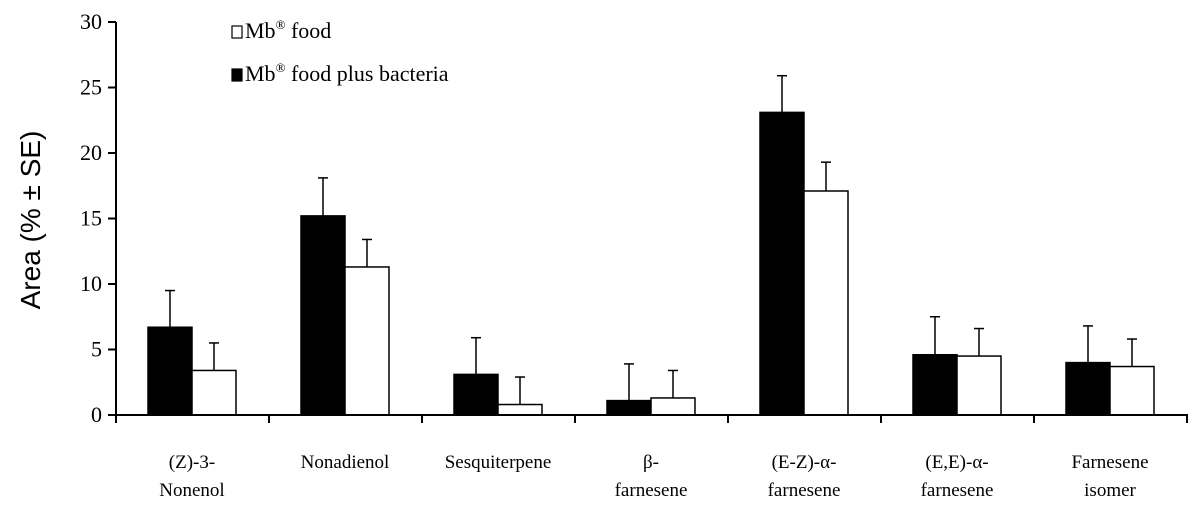  I want to click on x-category-label: (E,E)-α-, so click(956, 462).